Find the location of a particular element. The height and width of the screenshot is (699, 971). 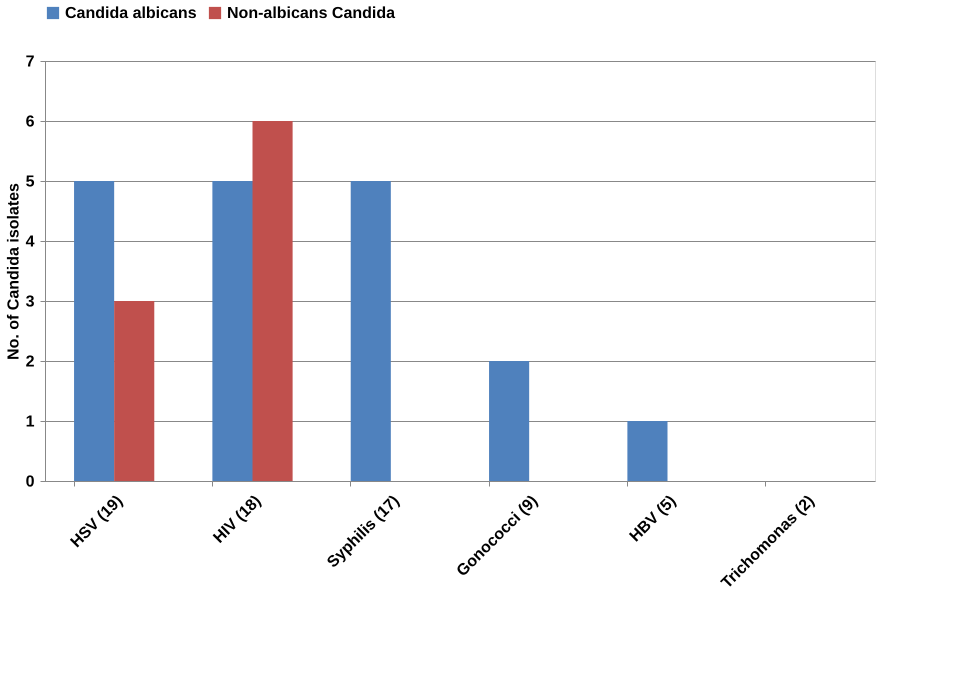

y-tick-label: 5 is located at coordinates (30, 182).